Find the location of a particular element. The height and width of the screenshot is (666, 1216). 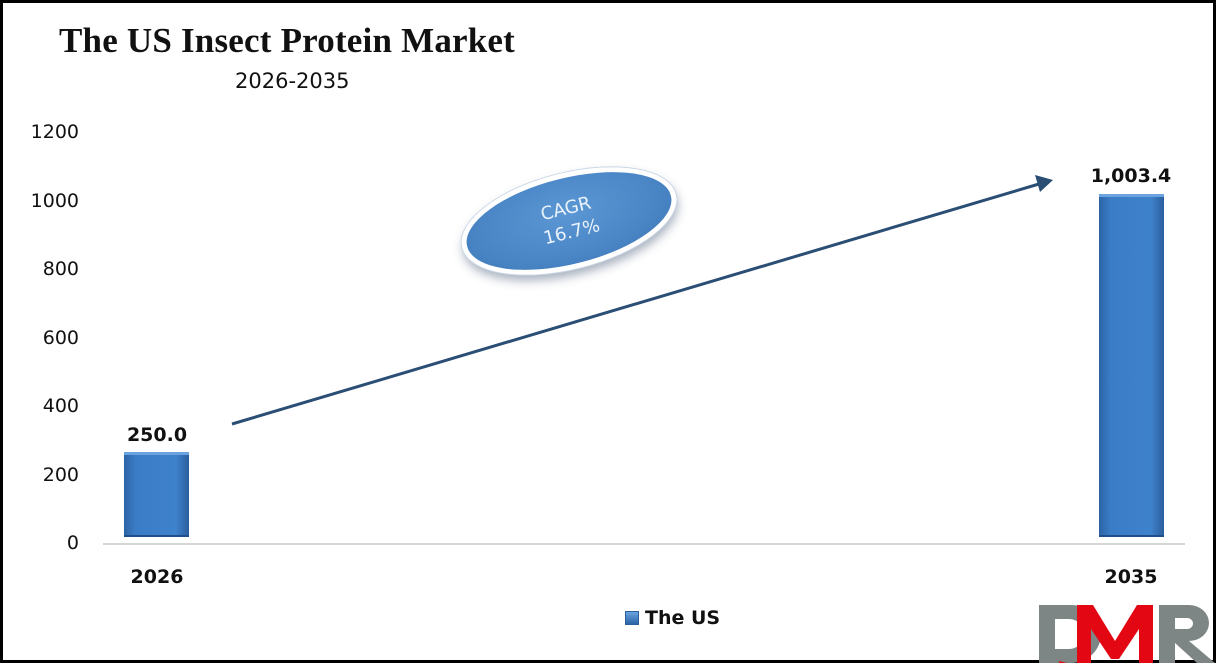

legend: The US is located at coordinates (672, 618).